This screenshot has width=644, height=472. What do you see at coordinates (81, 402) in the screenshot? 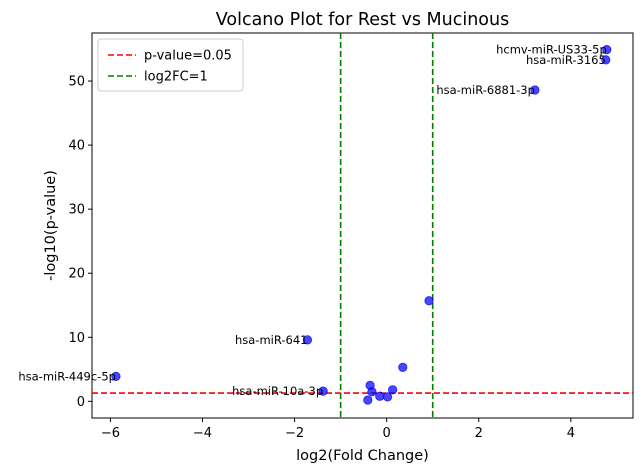
I see `y-tick-label: 0` at bounding box center [81, 402].